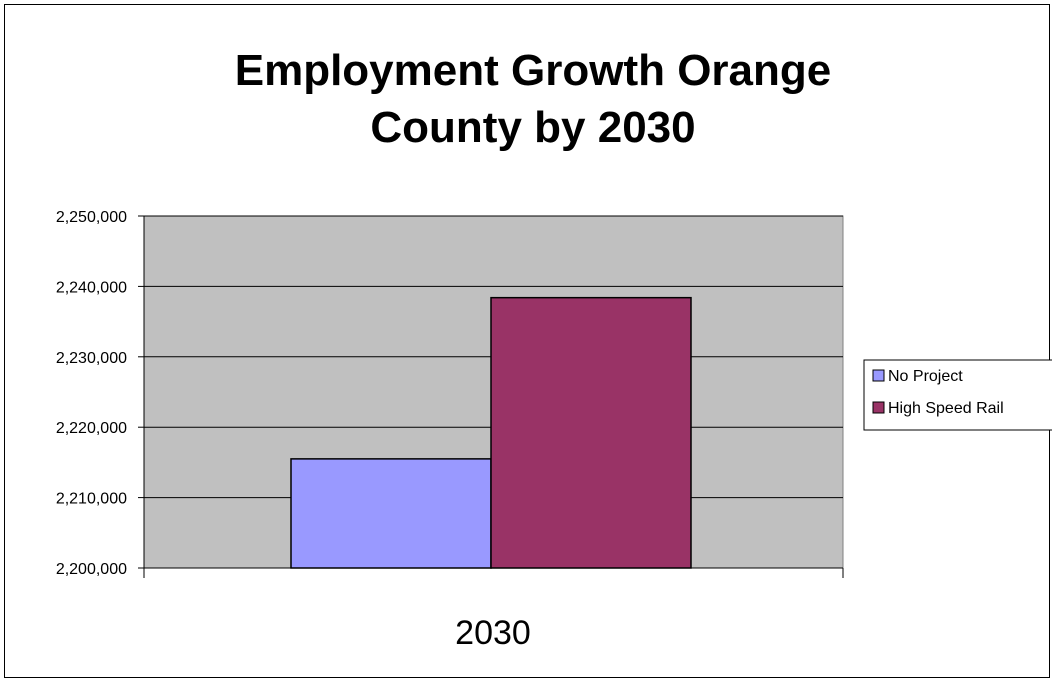  What do you see at coordinates (91, 569) in the screenshot?
I see `y-tick-label: 2,200,000` at bounding box center [91, 569].